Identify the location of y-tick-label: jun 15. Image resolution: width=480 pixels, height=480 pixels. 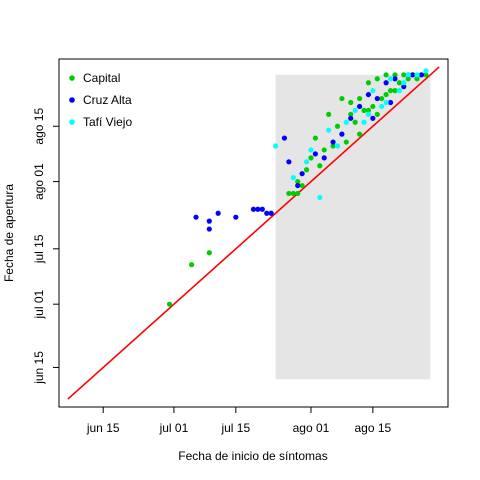
(39, 368).